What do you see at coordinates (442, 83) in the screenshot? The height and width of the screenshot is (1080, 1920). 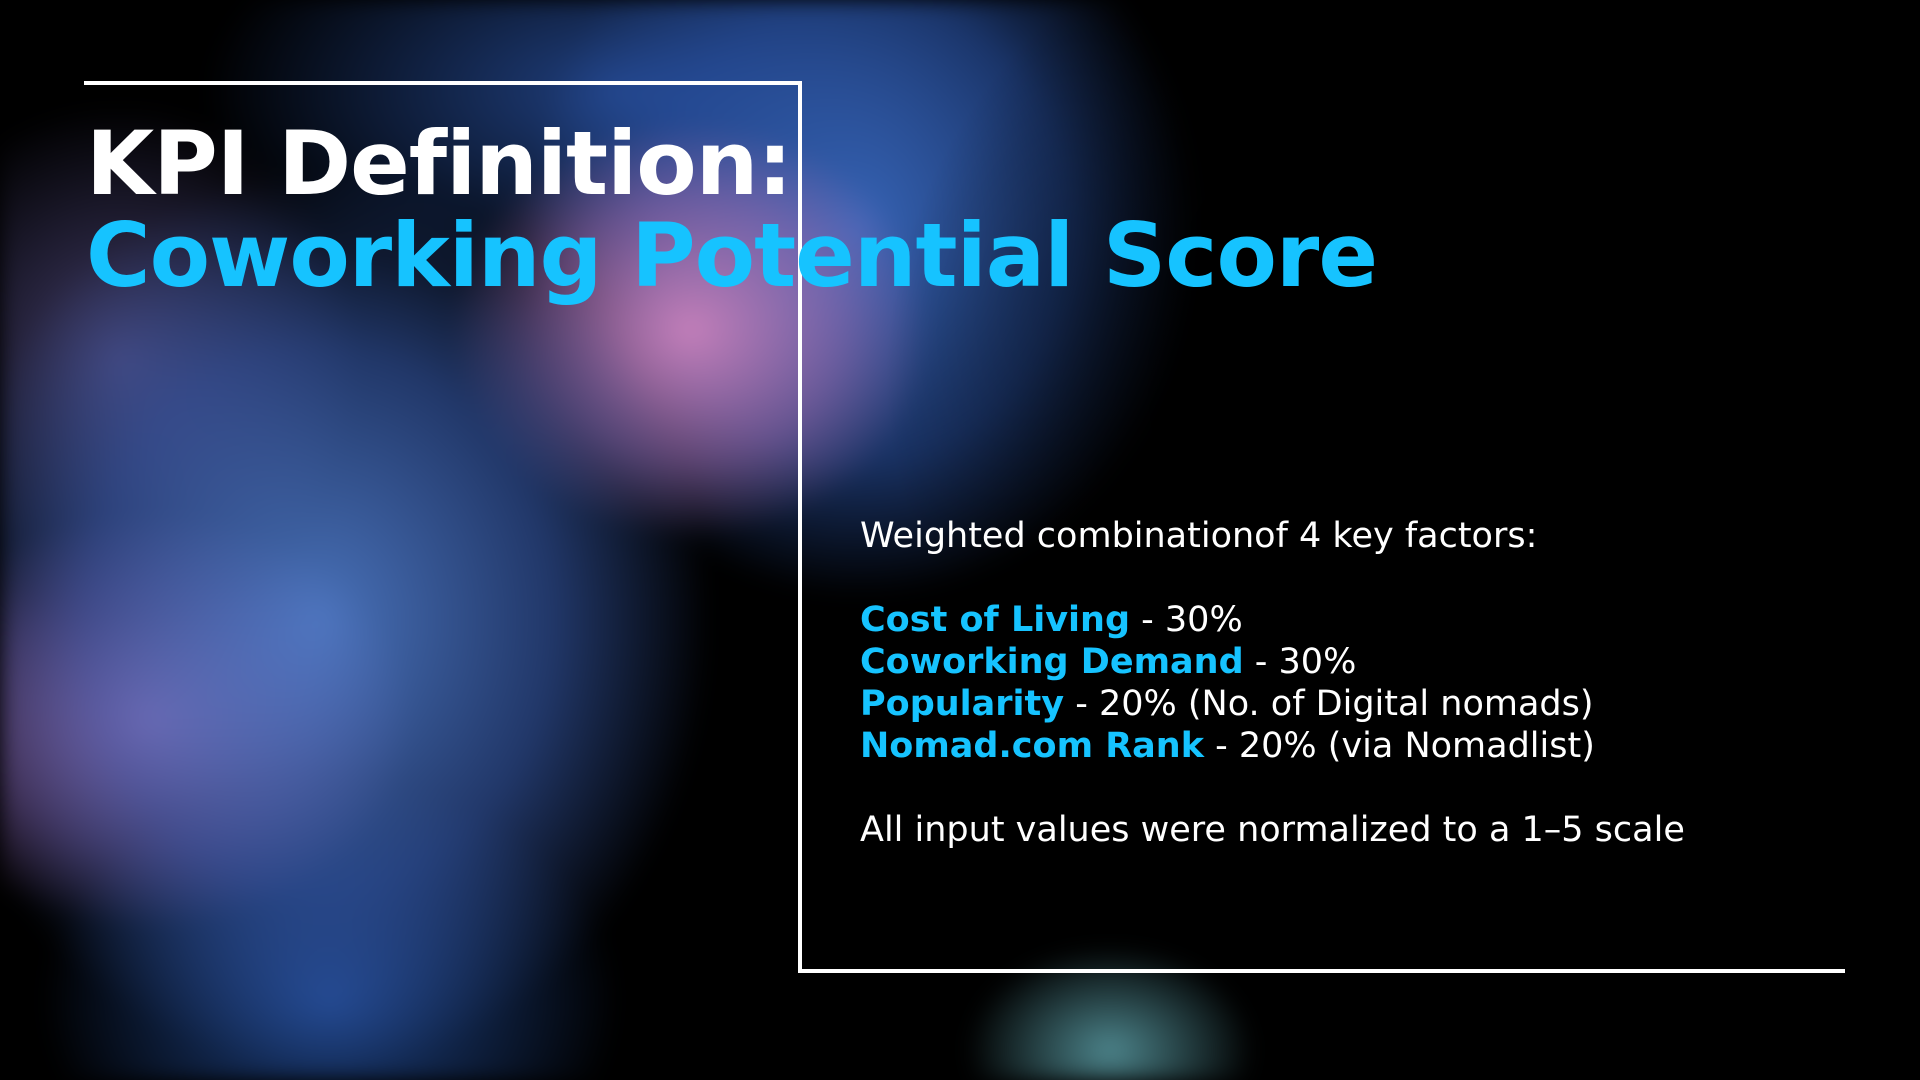 I see `frame-top-line` at bounding box center [442, 83].